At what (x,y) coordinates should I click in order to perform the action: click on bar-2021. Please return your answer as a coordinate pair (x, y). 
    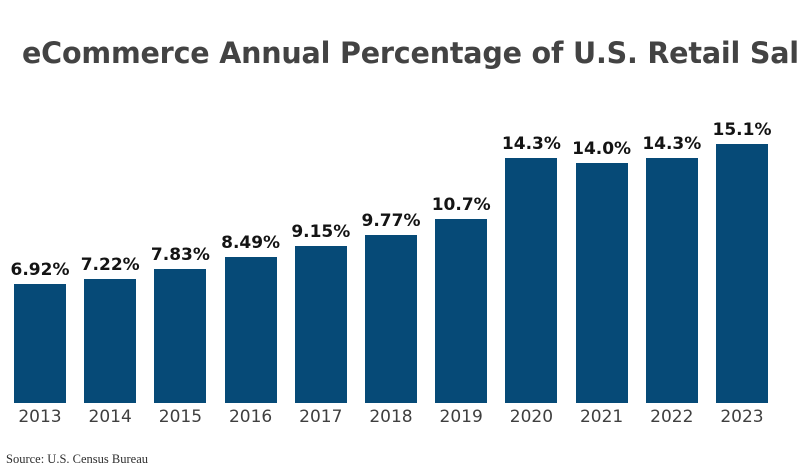
    Looking at the image, I should click on (601, 282).